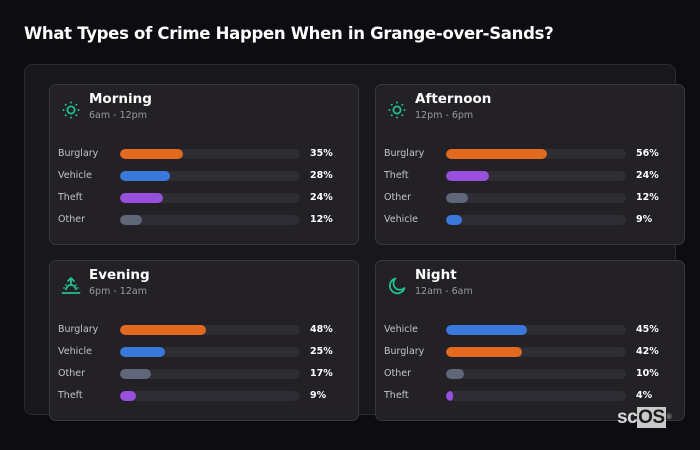 The width and height of the screenshot is (700, 450). What do you see at coordinates (644, 395) in the screenshot?
I see `percentage-value: 4%` at bounding box center [644, 395].